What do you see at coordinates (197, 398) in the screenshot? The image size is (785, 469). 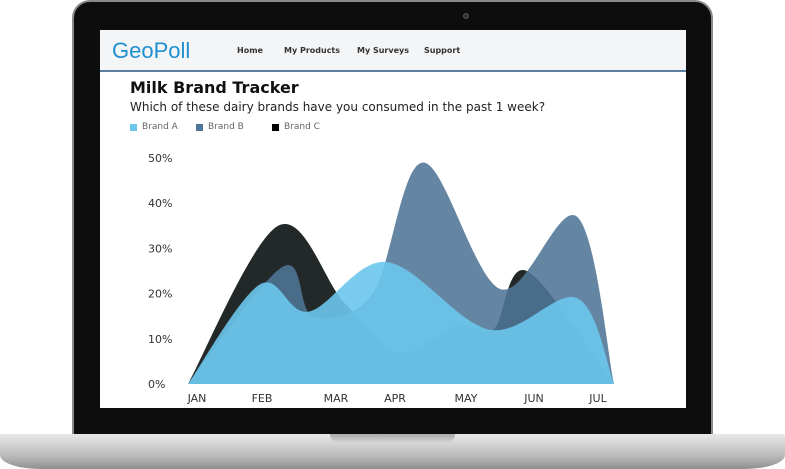 I see `x-tick-label: JAN` at bounding box center [197, 398].